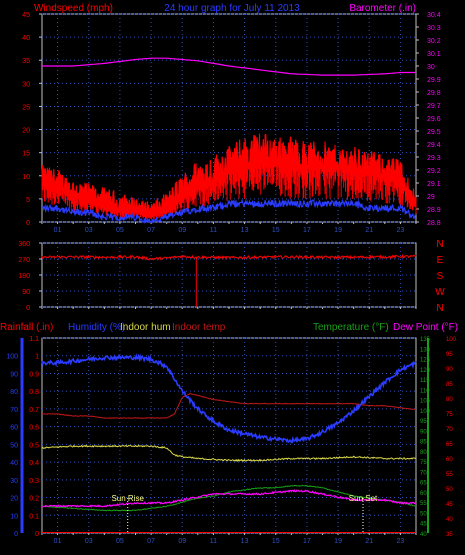  What do you see at coordinates (229, 66) in the screenshot?
I see `series-barometer` at bounding box center [229, 66].